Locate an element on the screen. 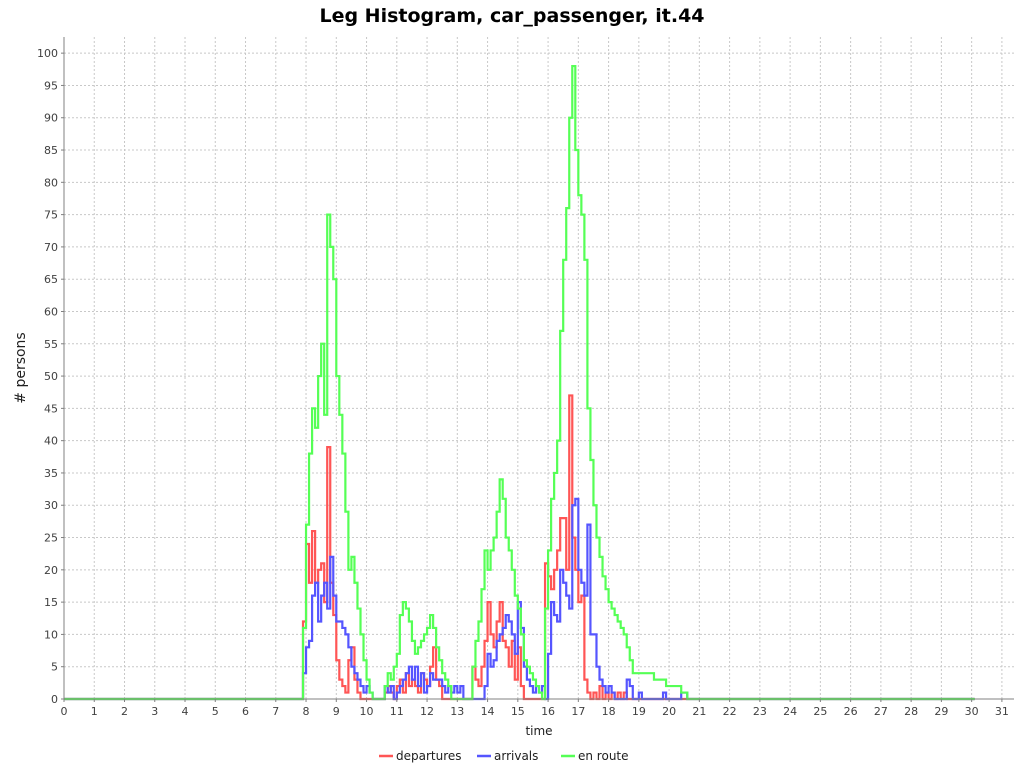 Image resolution: width=1024 pixels, height=768 pixels. y-tick-label: 70 is located at coordinates (51, 247).